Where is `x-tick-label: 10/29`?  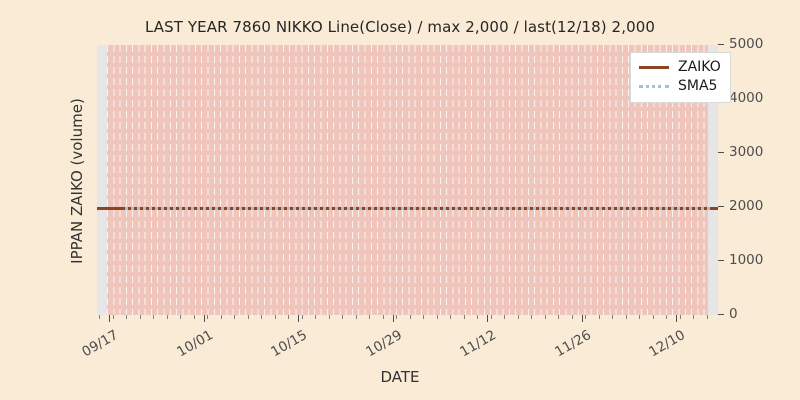 x-tick-label: 10/29 is located at coordinates (383, 344).